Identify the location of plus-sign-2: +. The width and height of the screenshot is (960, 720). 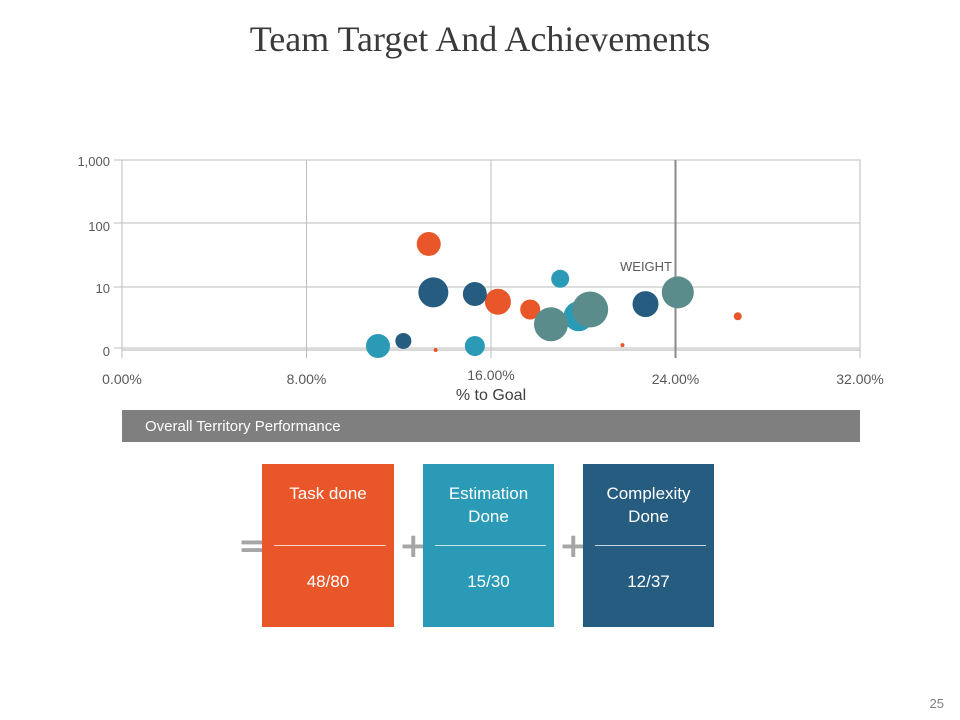
(573, 546).